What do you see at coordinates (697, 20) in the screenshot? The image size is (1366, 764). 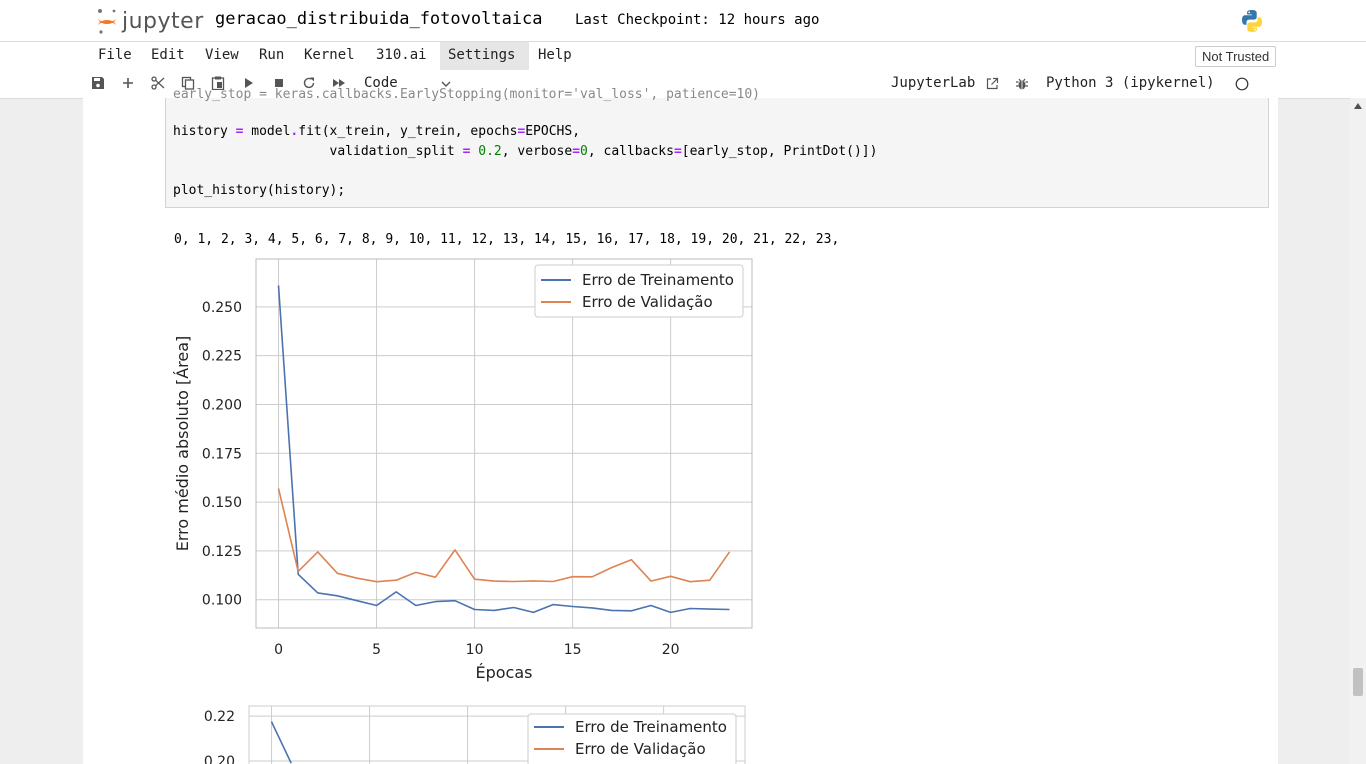 I see `last-checkpoint: Last Checkpoint: 12 hours ago` at bounding box center [697, 20].